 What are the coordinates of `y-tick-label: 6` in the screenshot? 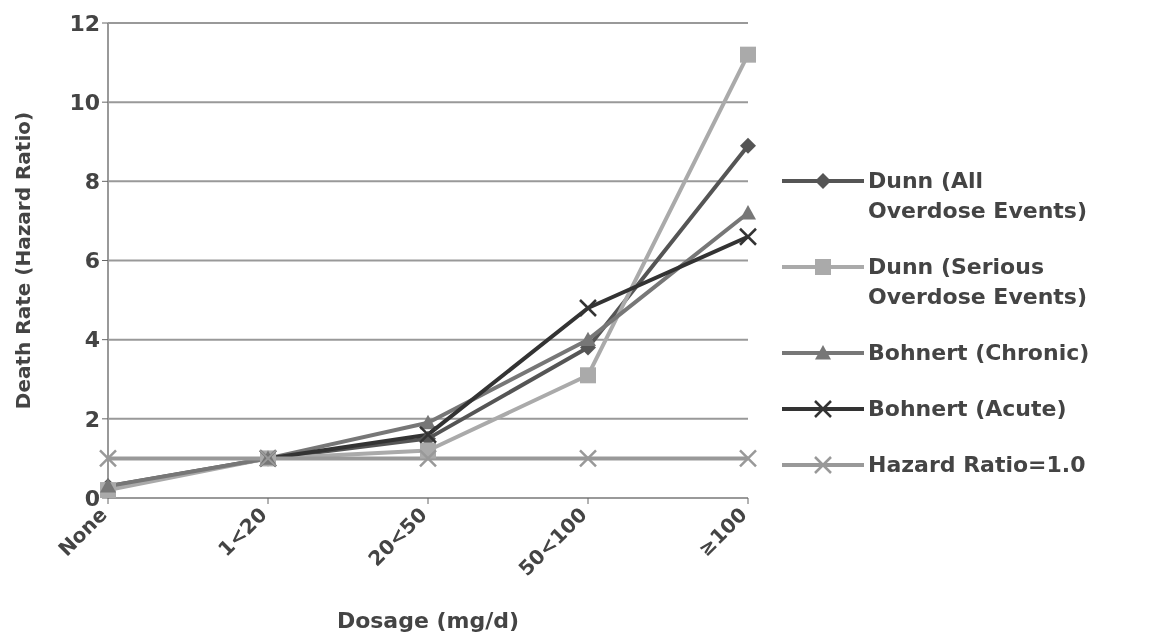 It's located at (92, 261).